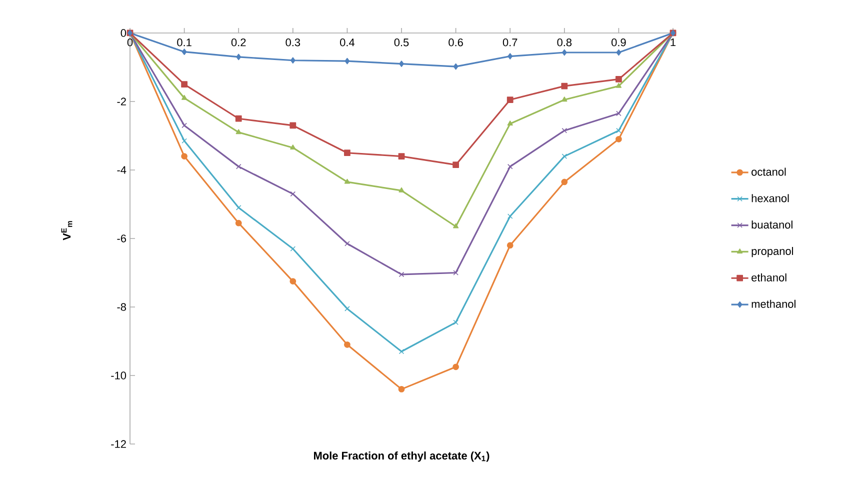 The height and width of the screenshot is (488, 853). Describe the element at coordinates (455, 42) in the screenshot. I see `x-tick-label: 0.6` at that location.